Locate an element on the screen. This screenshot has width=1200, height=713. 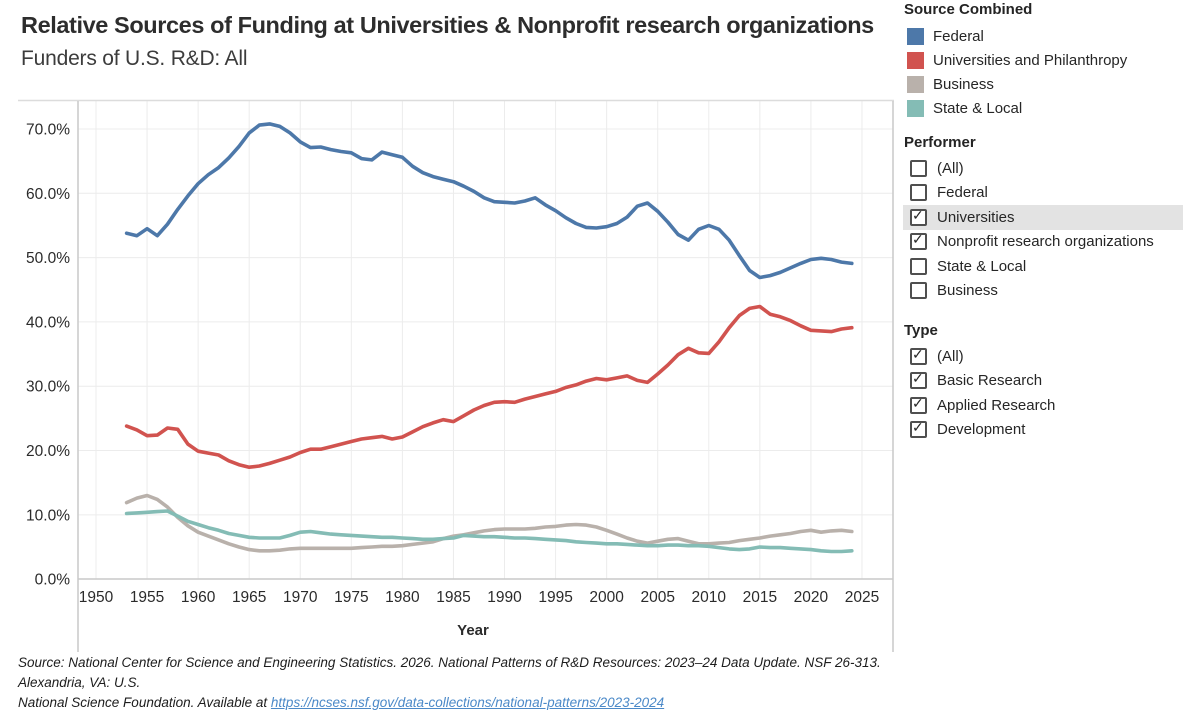
filter-title-type: Type is located at coordinates (921, 330).